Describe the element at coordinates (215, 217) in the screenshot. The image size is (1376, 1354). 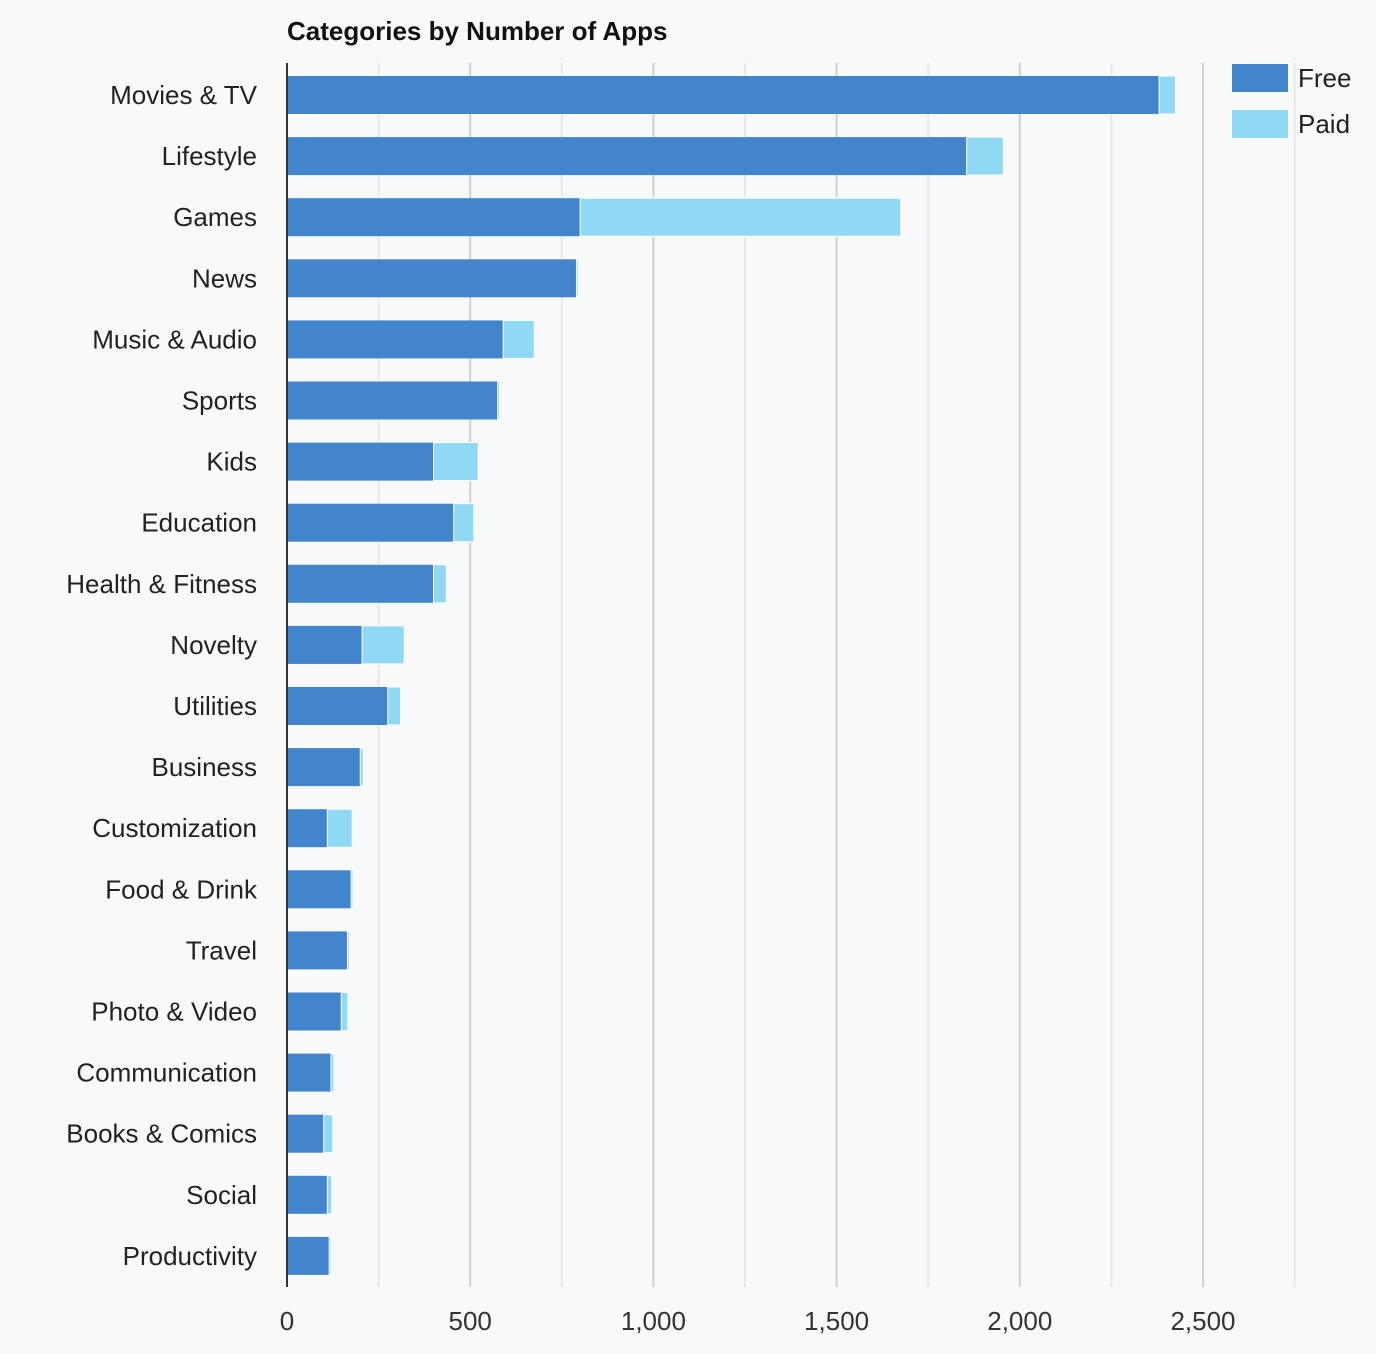
I see `category-label: Games` at that location.